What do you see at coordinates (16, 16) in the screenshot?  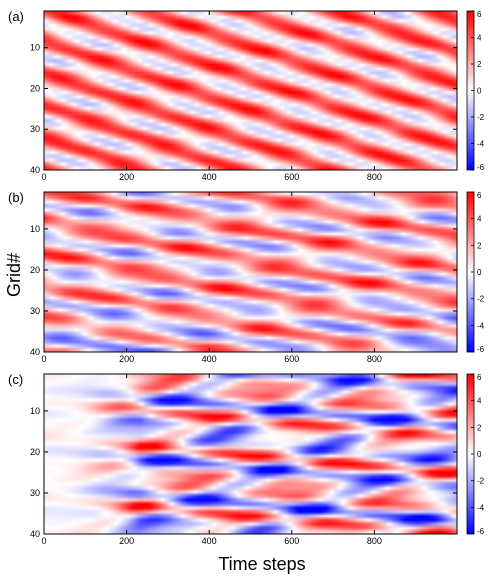 I see `panel-label: (a)` at bounding box center [16, 16].